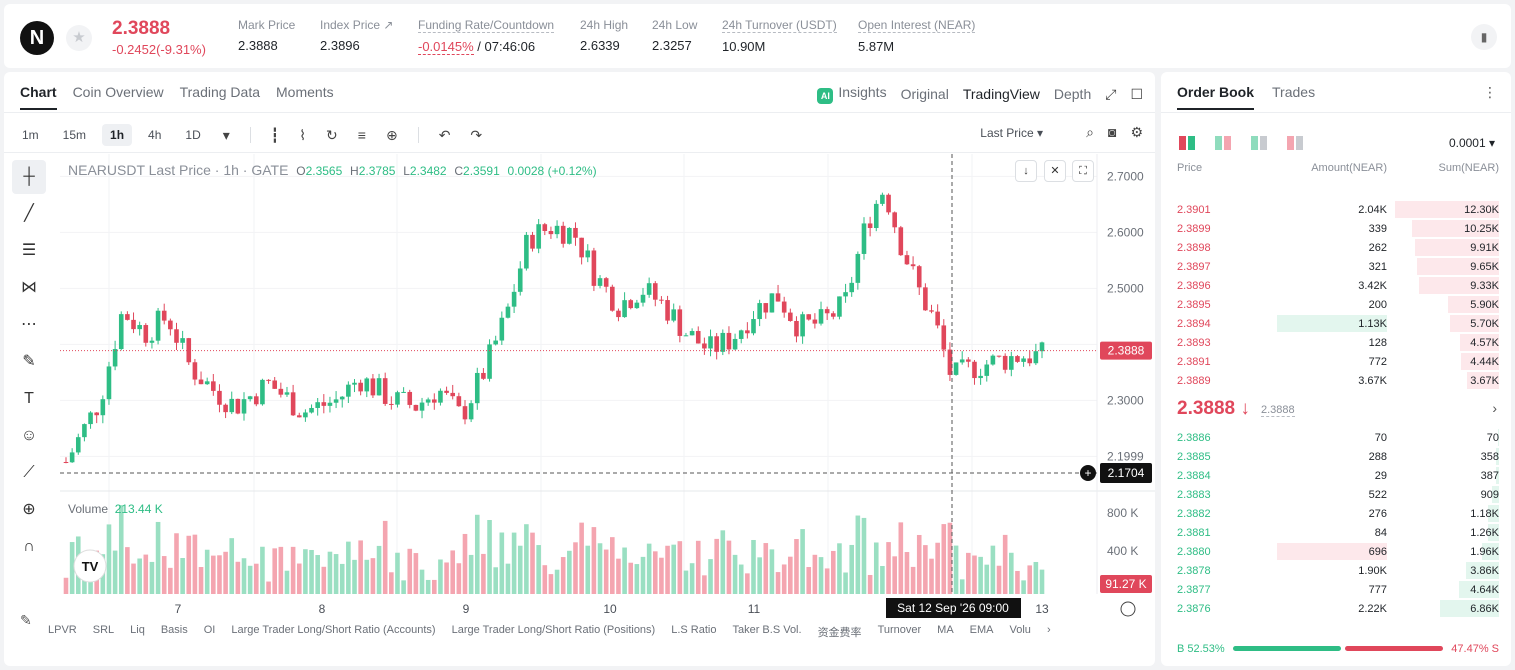 This screenshot has height=670, width=1515. I want to click on tab-order-book: Order Book, so click(1216, 97).